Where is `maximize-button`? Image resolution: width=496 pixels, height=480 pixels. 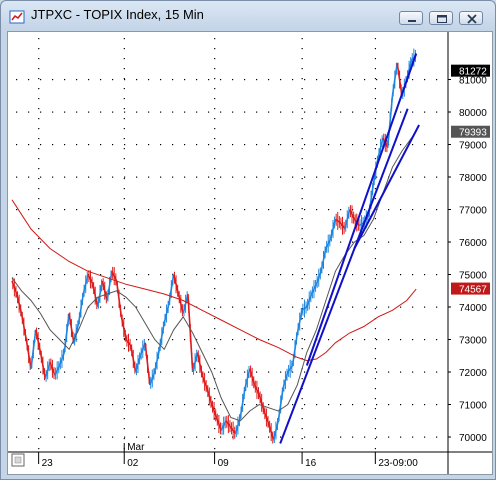
maximize-button is located at coordinates (441, 18).